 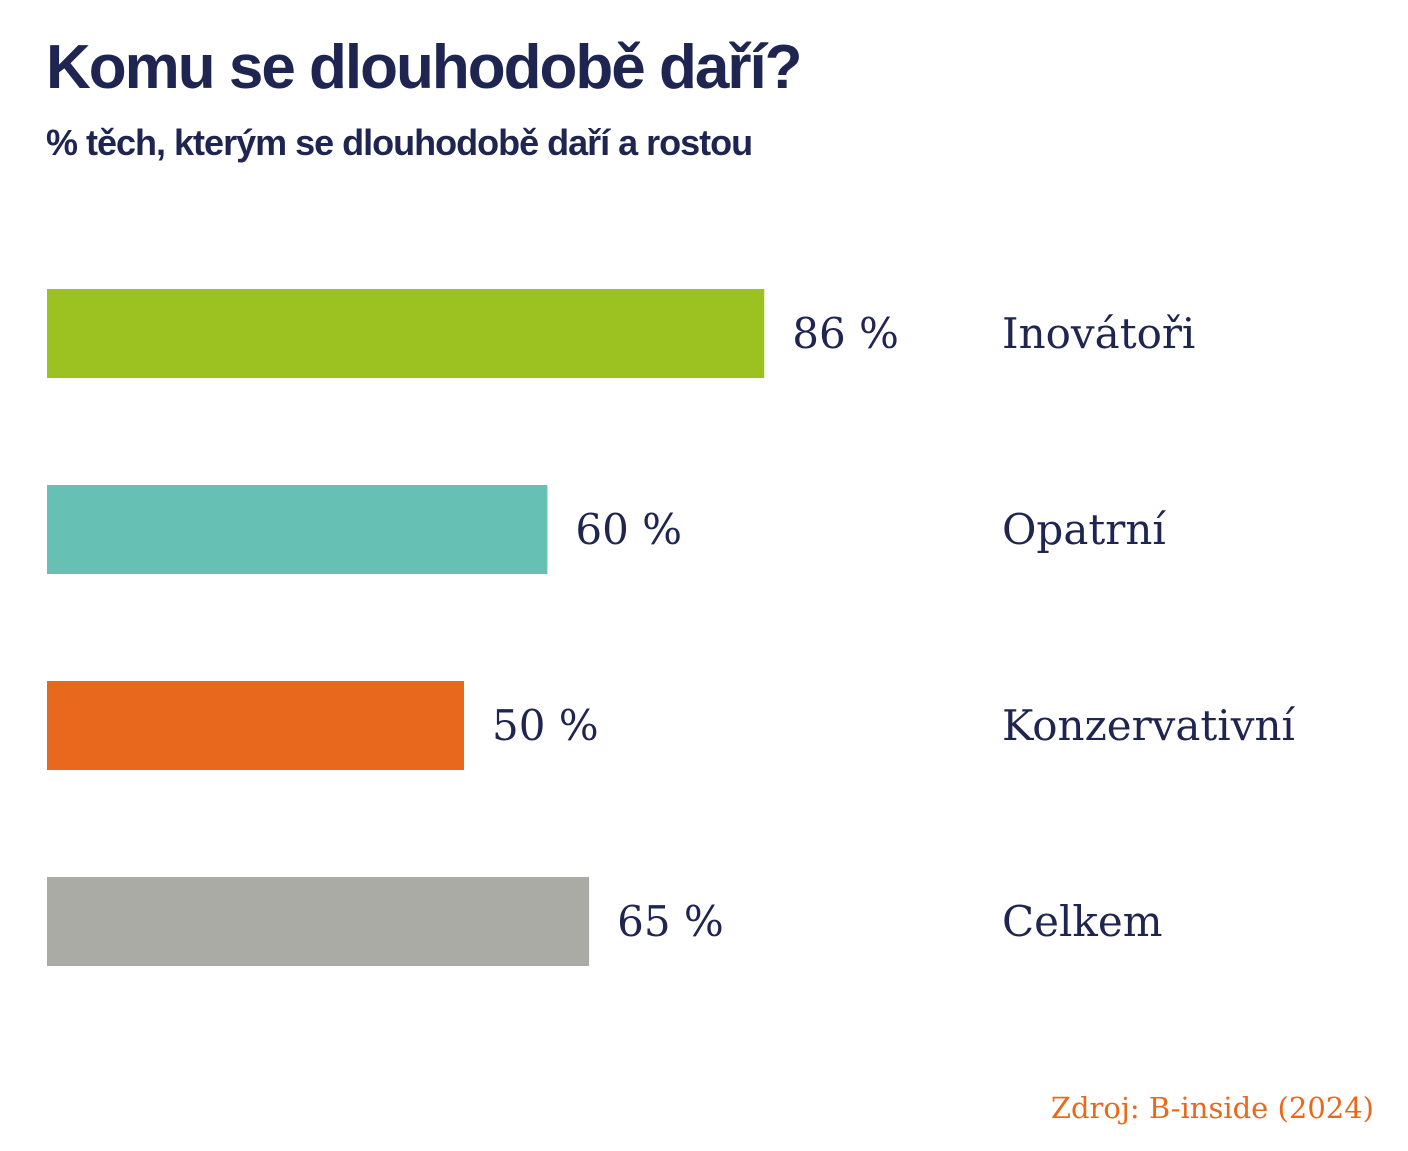 I want to click on source-note: Zdroj: B-inside (2024), so click(x=1212, y=1108).